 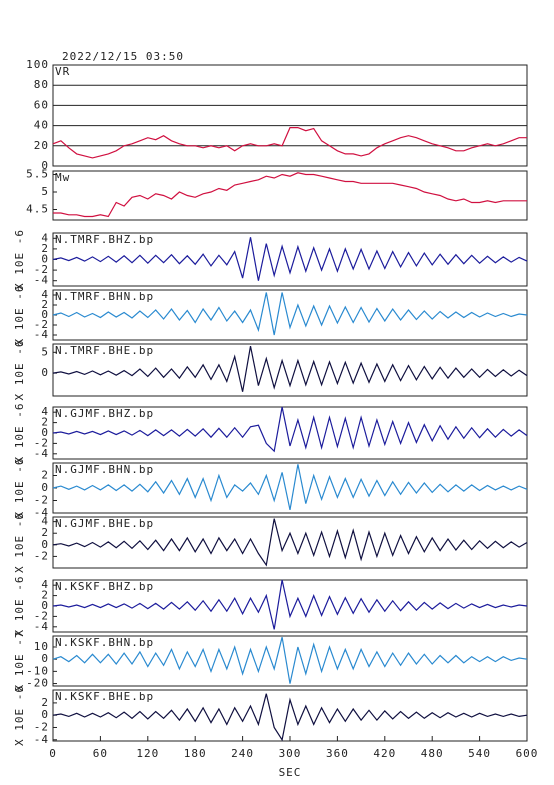 What do you see at coordinates (37, 683) in the screenshot?
I see `y-tick-label: -20` at bounding box center [37, 683].